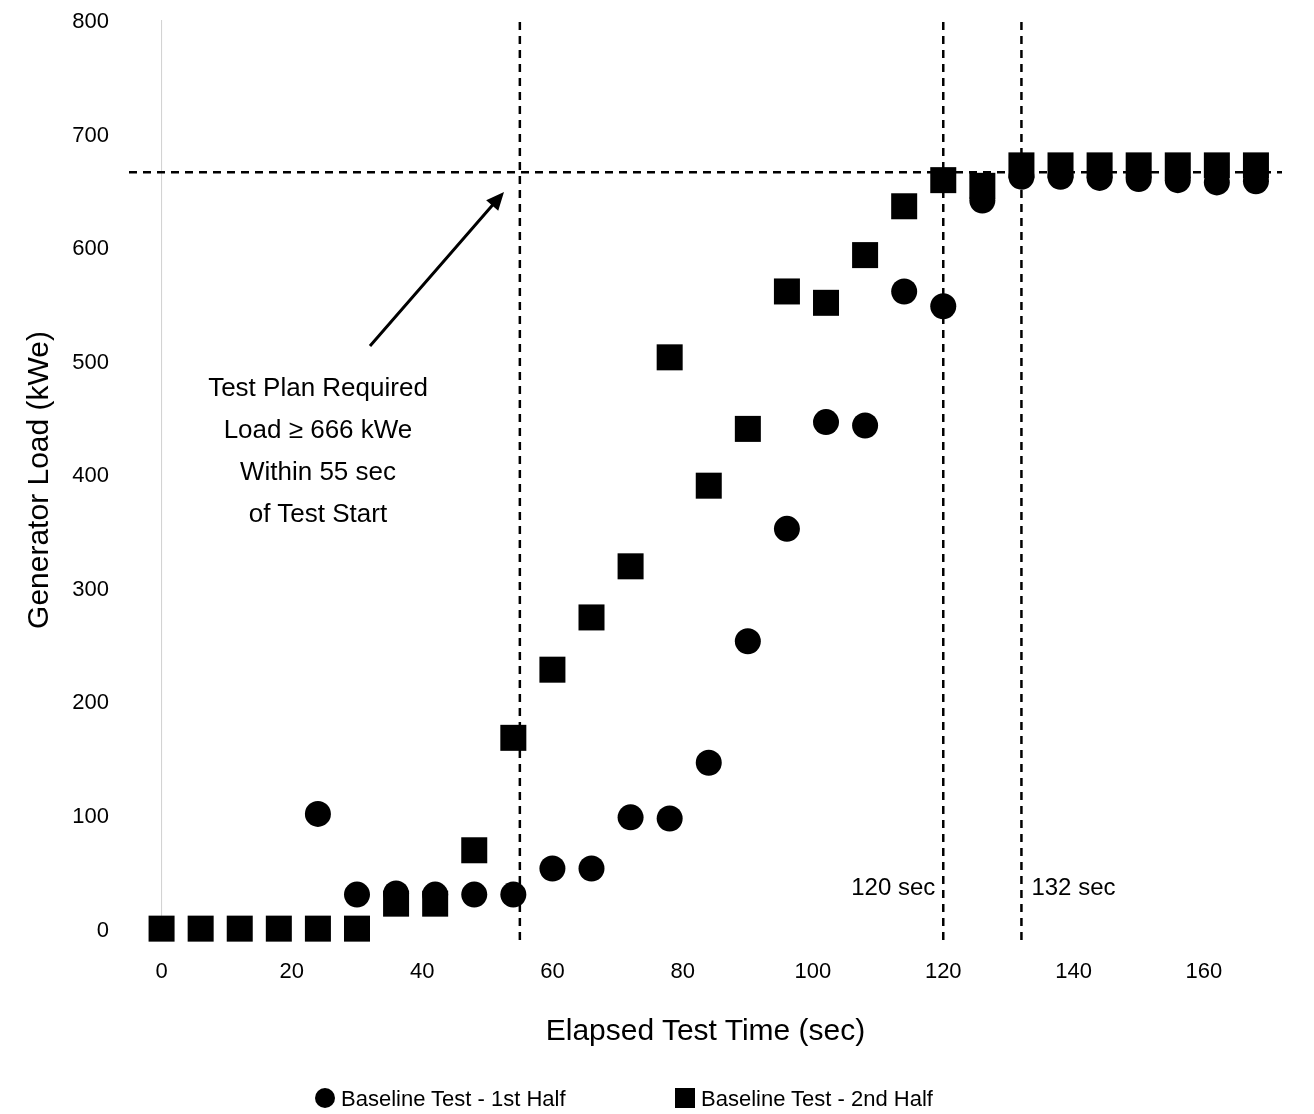 The image size is (1314, 1114). What do you see at coordinates (454, 1098) in the screenshot?
I see `legend-label: Baseline Test - 1st Half` at bounding box center [454, 1098].